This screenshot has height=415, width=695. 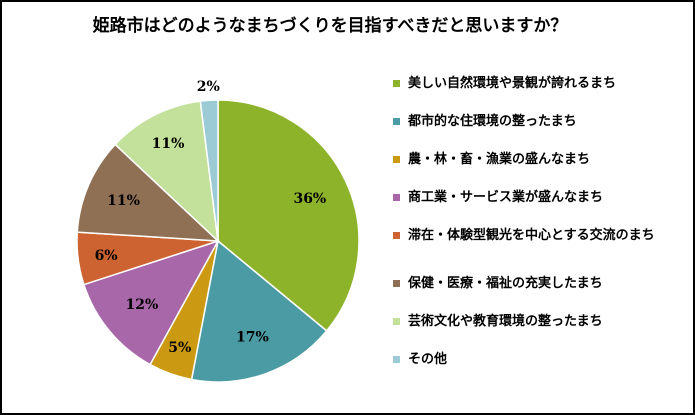 What do you see at coordinates (538, 359) in the screenshot?
I see `legend-item: その他` at bounding box center [538, 359].